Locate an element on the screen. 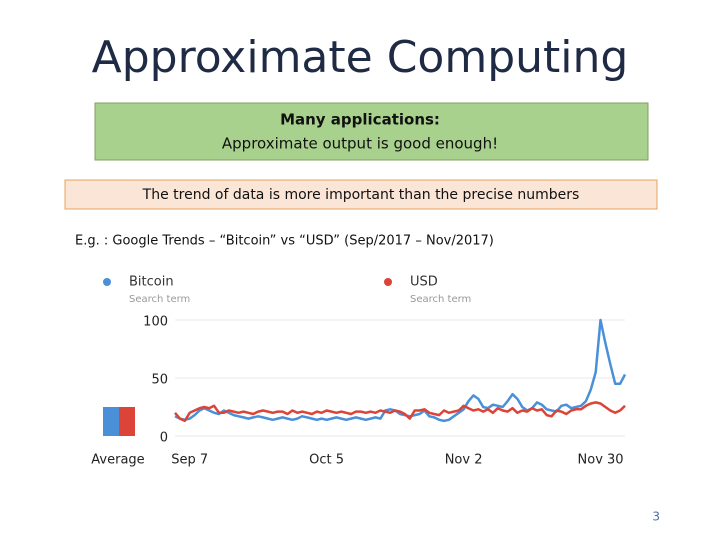 The width and height of the screenshot is (720, 544). y-tick-label: 50 is located at coordinates (159, 380).